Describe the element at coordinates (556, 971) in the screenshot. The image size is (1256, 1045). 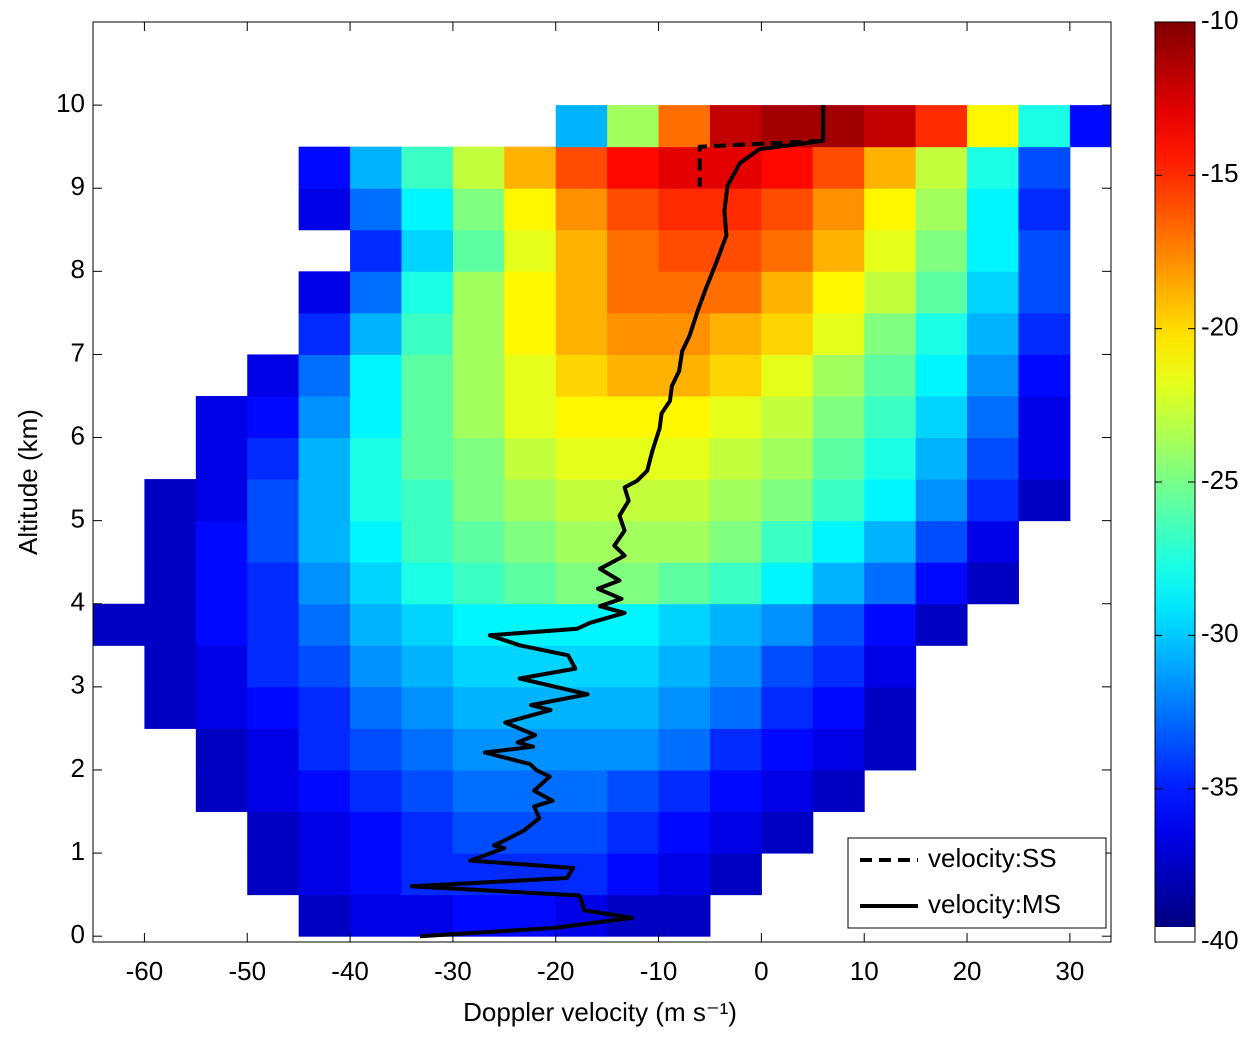
I see `x-tick-label: -20` at that location.